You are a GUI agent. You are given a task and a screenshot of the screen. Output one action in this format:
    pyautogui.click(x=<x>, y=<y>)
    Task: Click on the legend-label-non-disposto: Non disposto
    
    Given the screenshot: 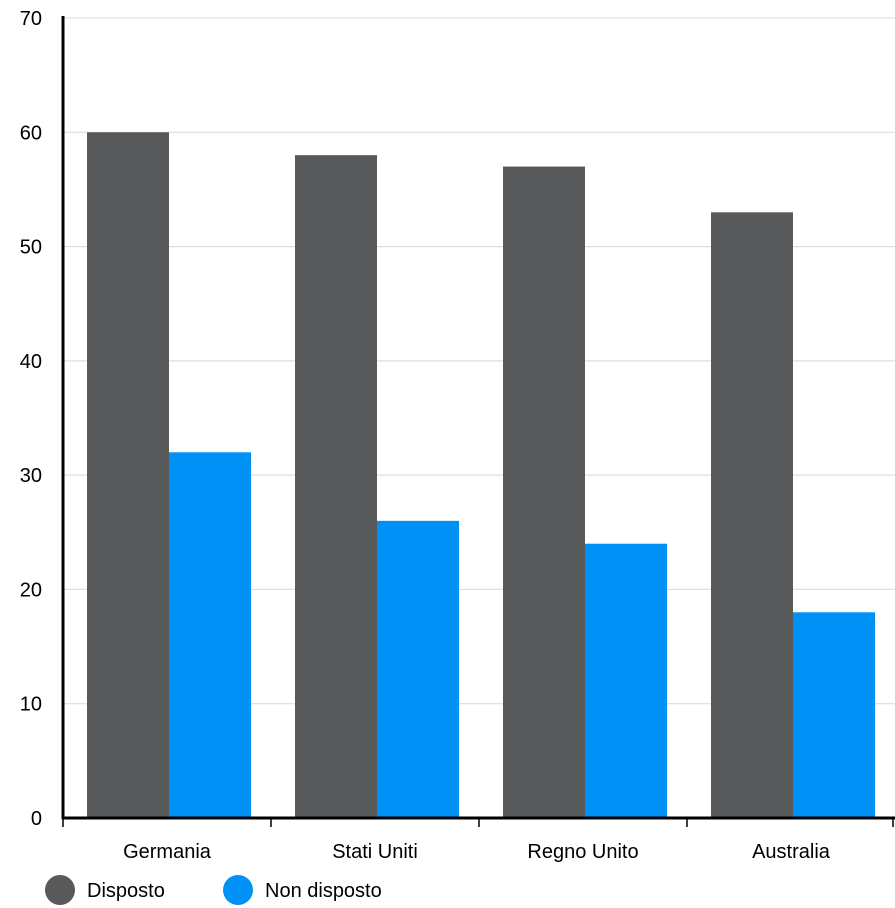 What is the action you would take?
    pyautogui.click(x=323, y=891)
    